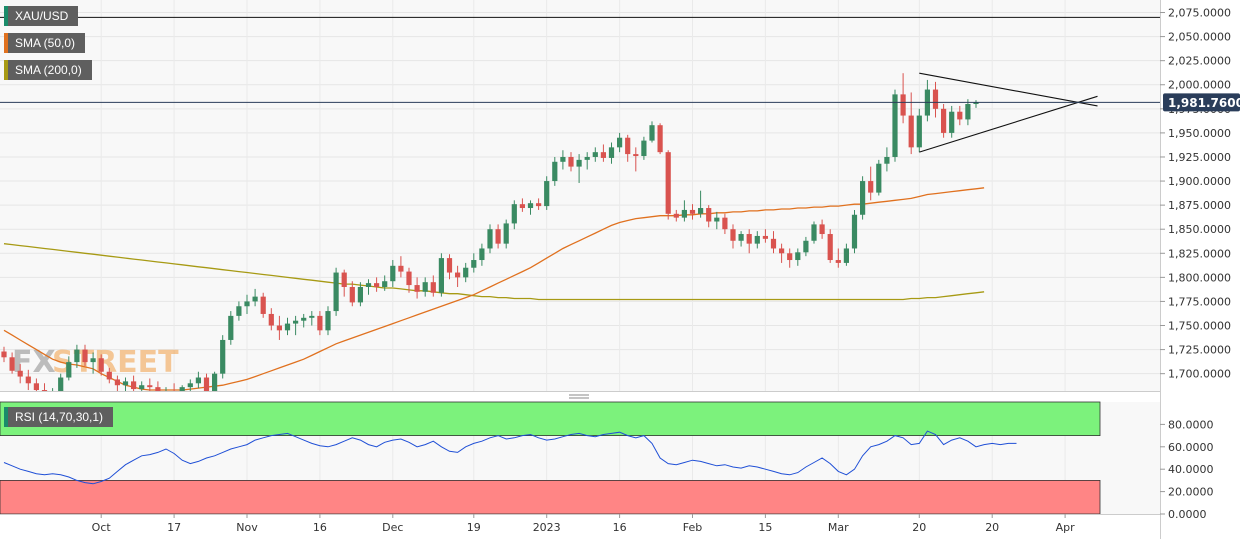 This screenshot has width=1244, height=539. Describe the element at coordinates (1187, 514) in the screenshot. I see `rsi-tick-label-4: 0.0000` at that location.